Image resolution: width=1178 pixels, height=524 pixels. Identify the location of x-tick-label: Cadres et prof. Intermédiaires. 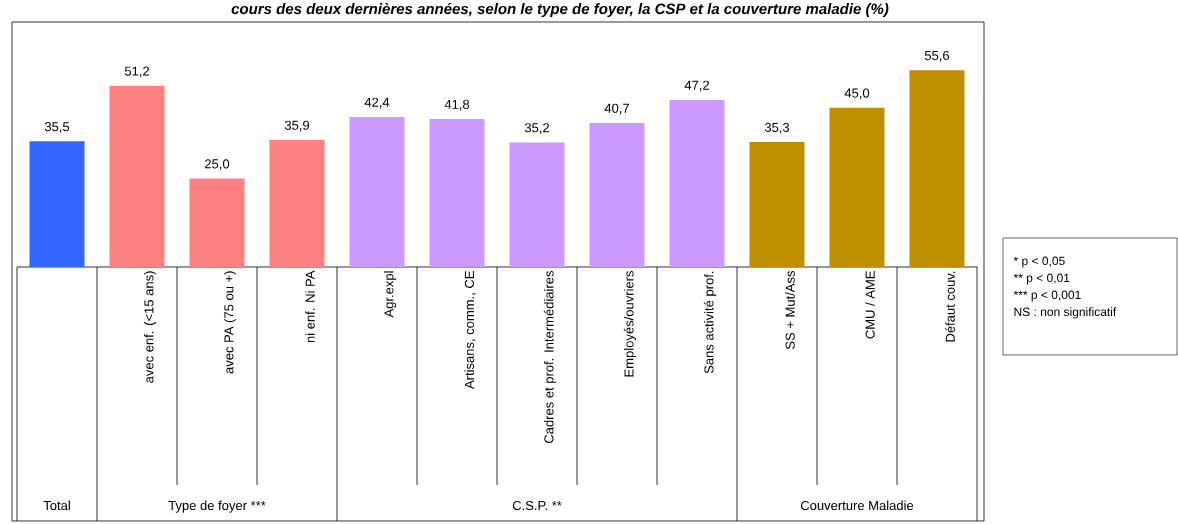
(550, 357).